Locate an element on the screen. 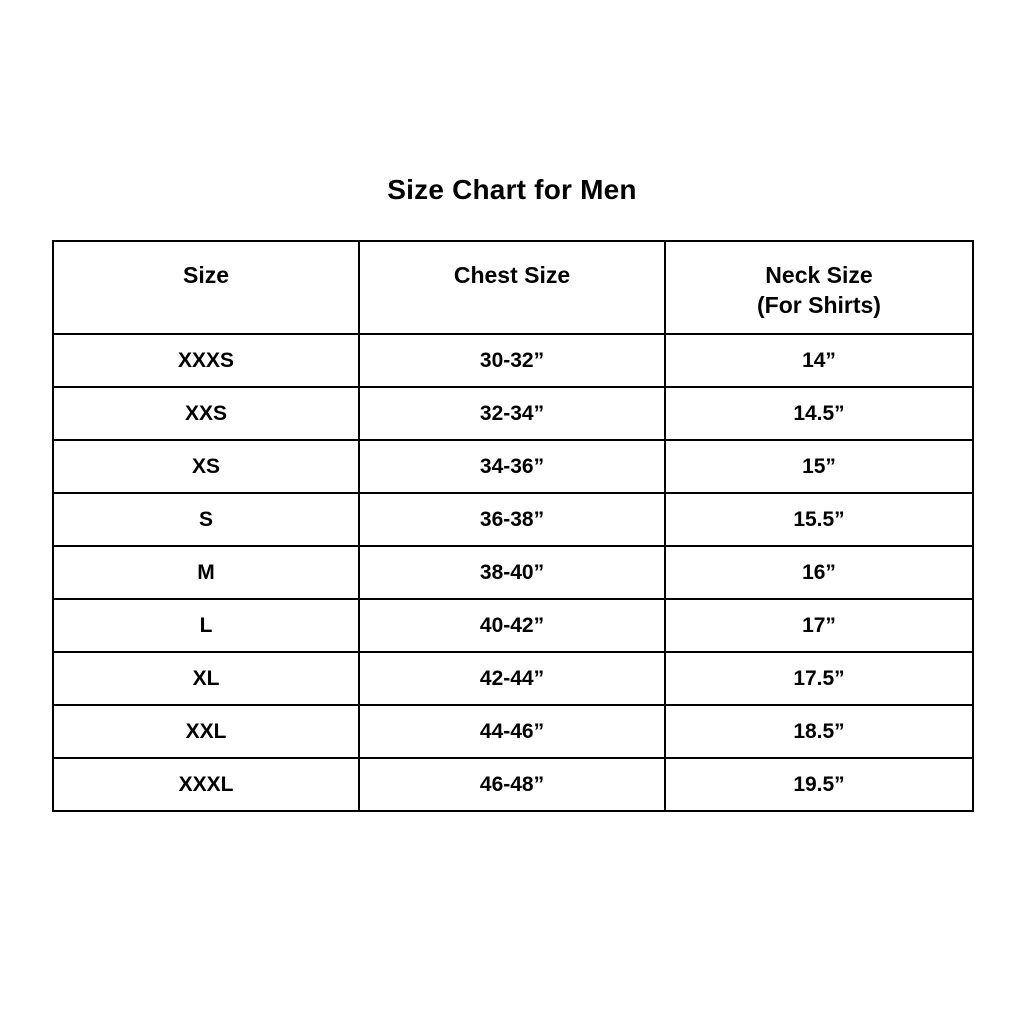 This screenshot has width=1024, height=1024. cell-chest-size: 30-32” is located at coordinates (512, 360).